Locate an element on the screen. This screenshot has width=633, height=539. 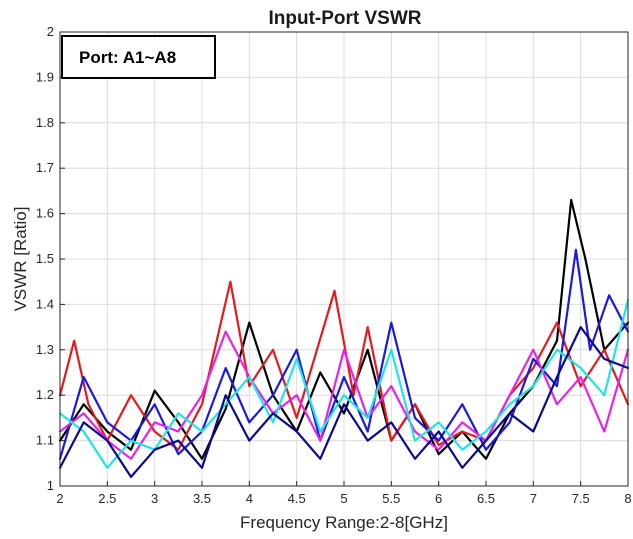
y-tick-label: 1.7 is located at coordinates (45, 167).